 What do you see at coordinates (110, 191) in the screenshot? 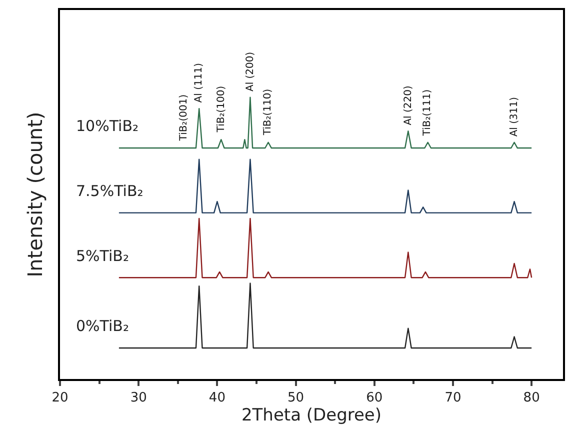
I see `series-label: 7.5%TiB₂` at bounding box center [110, 191].